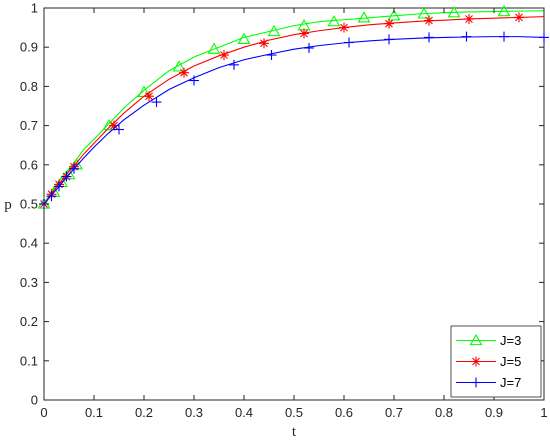 The width and height of the screenshot is (550, 446). I want to click on x-tick-label: 1, so click(543, 412).